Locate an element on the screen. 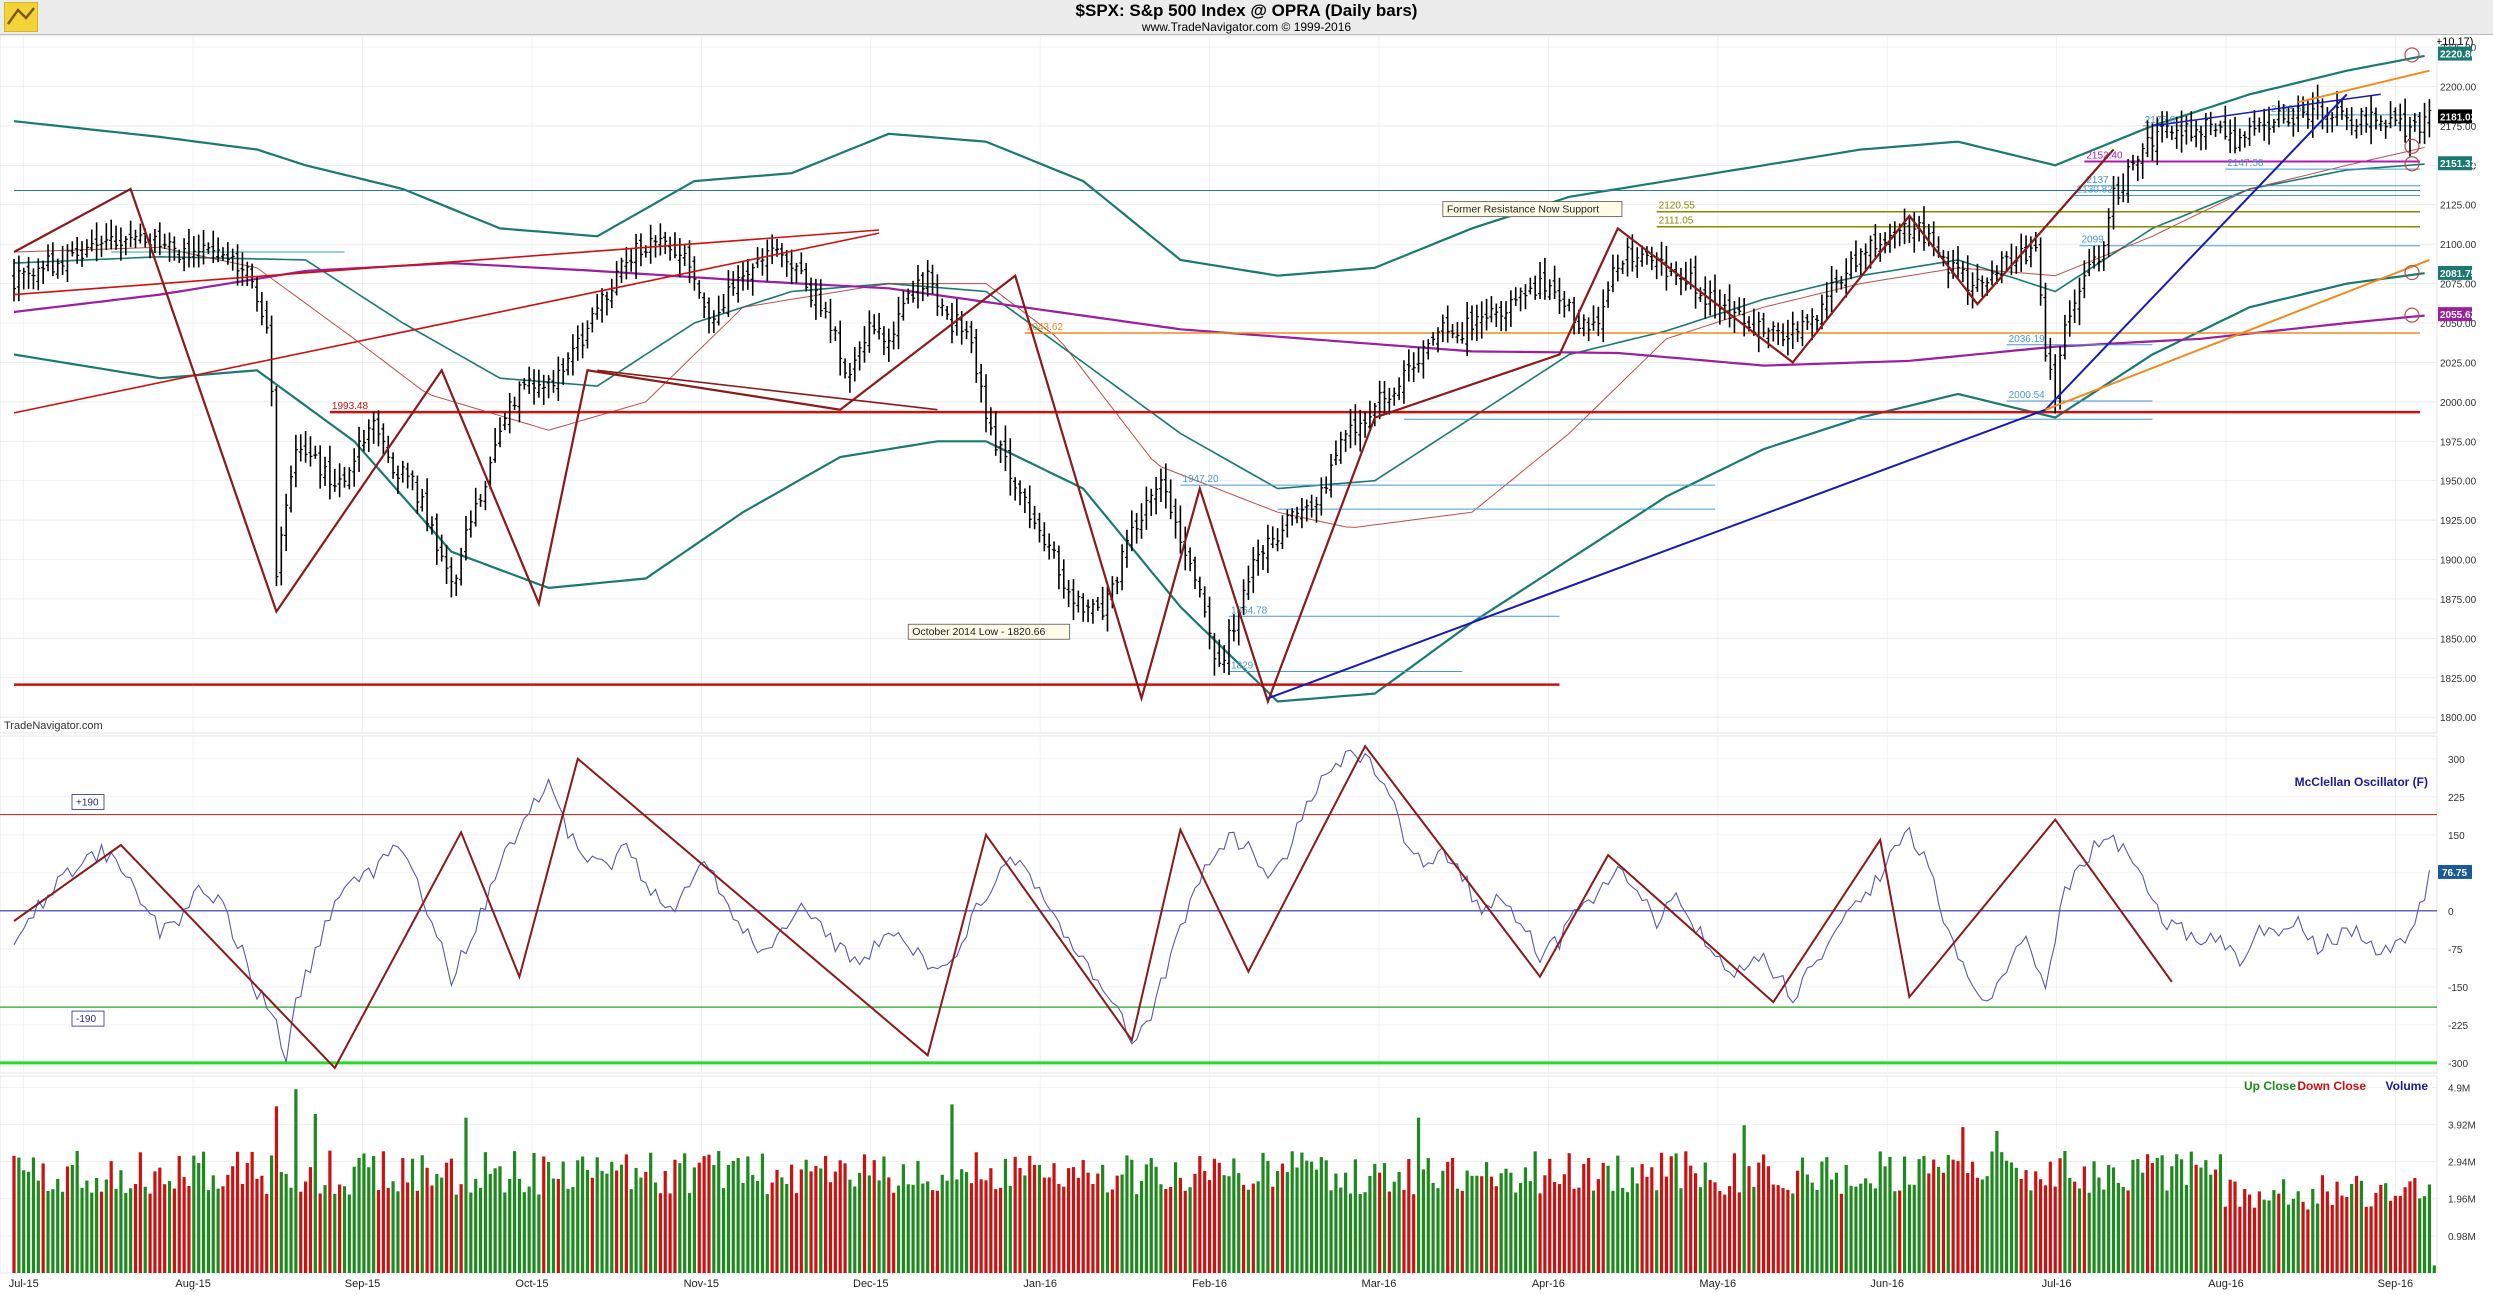 This screenshot has width=2493, height=1295. orange-trendline is located at coordinates (2237, 334).